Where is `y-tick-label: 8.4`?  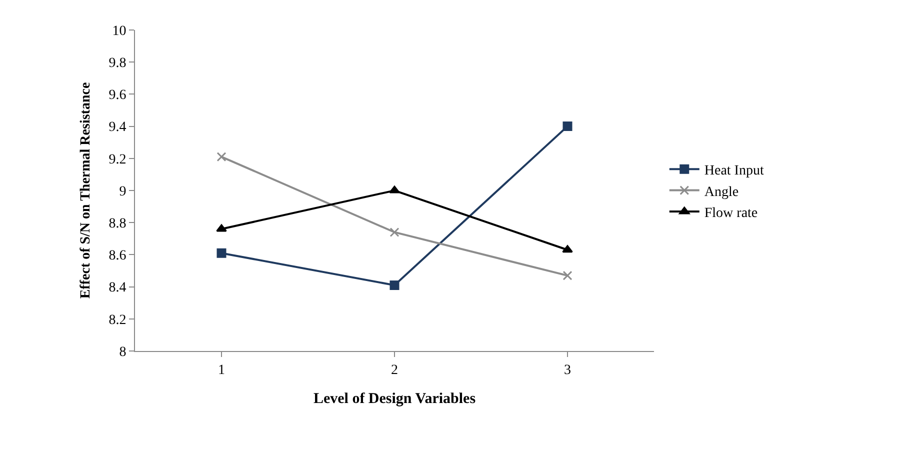
y-tick-label: 8.4 is located at coordinates (117, 288).